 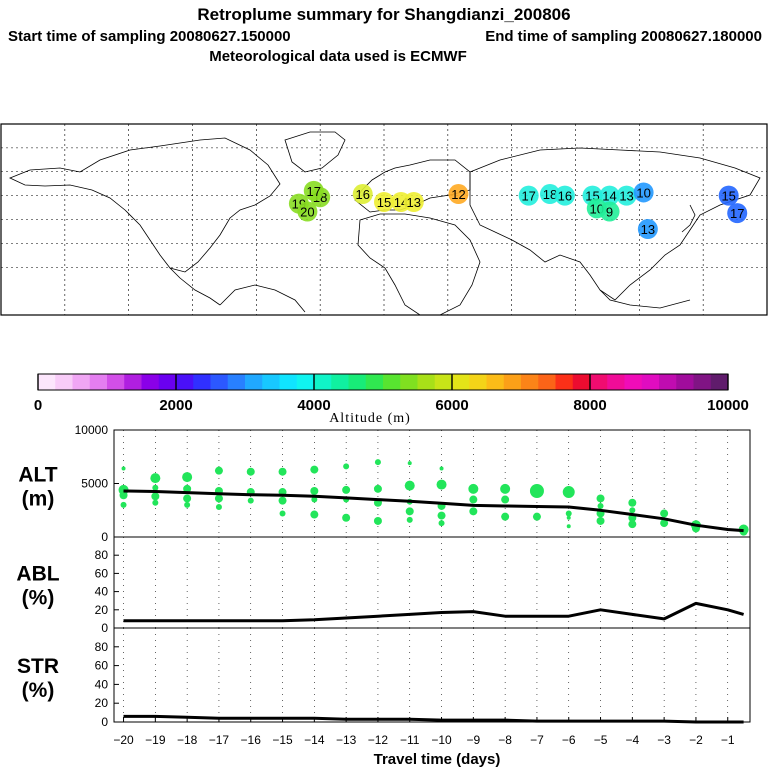 What do you see at coordinates (175, 405) in the screenshot?
I see `colorbar-tick-label: 2000` at bounding box center [175, 405].